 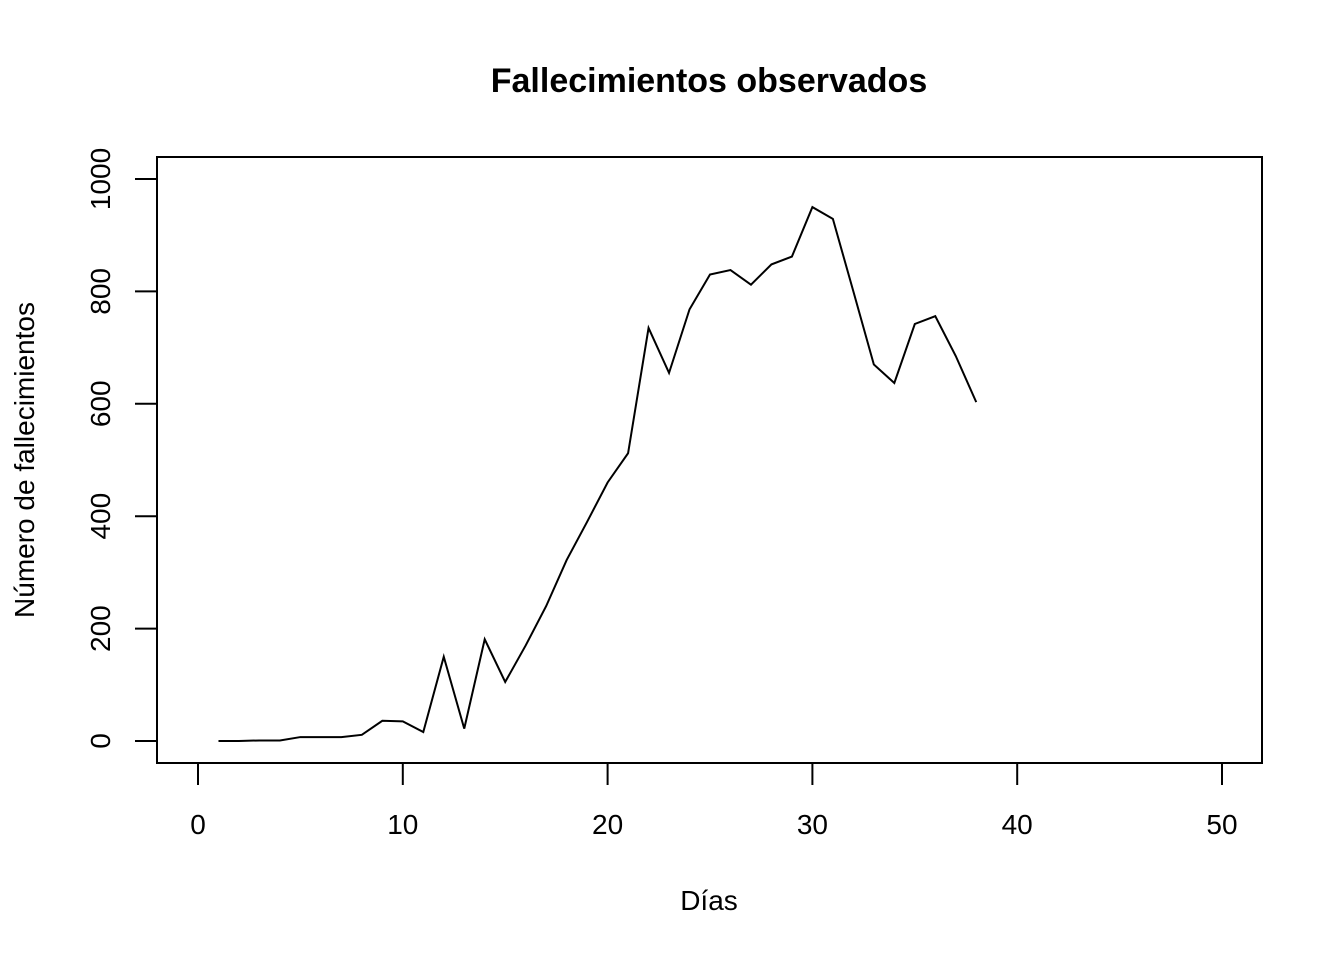 I want to click on y-tick-label: 200, so click(x=100, y=628).